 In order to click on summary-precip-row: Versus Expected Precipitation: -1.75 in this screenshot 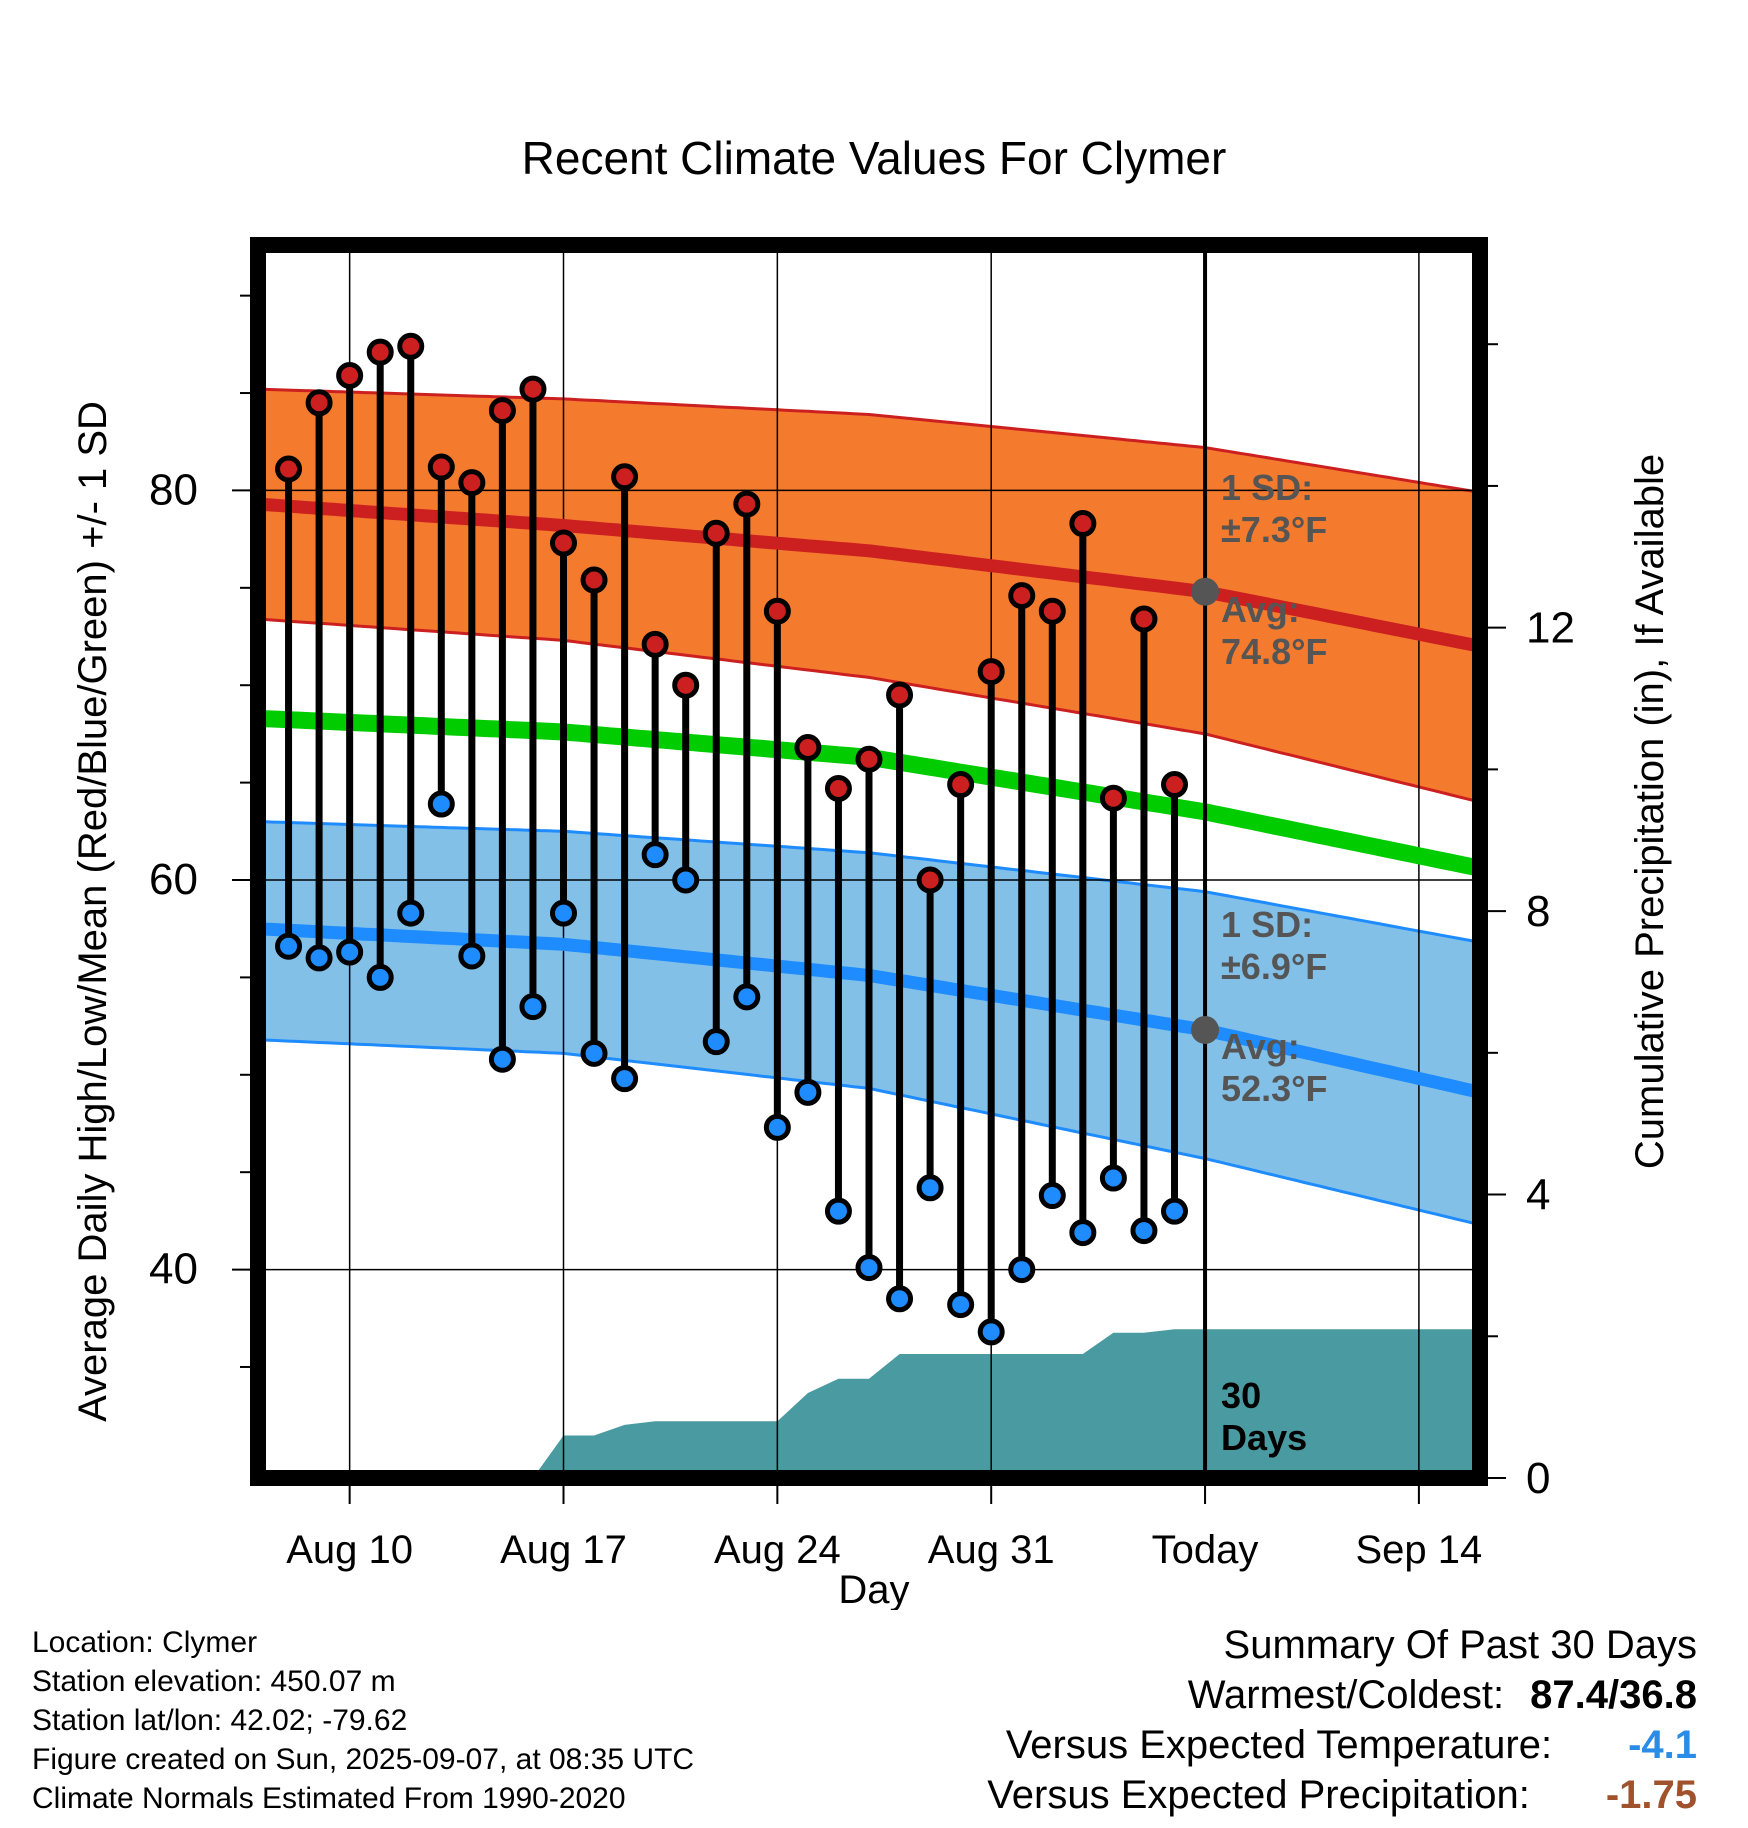, I will do `click(1342, 1795)`.